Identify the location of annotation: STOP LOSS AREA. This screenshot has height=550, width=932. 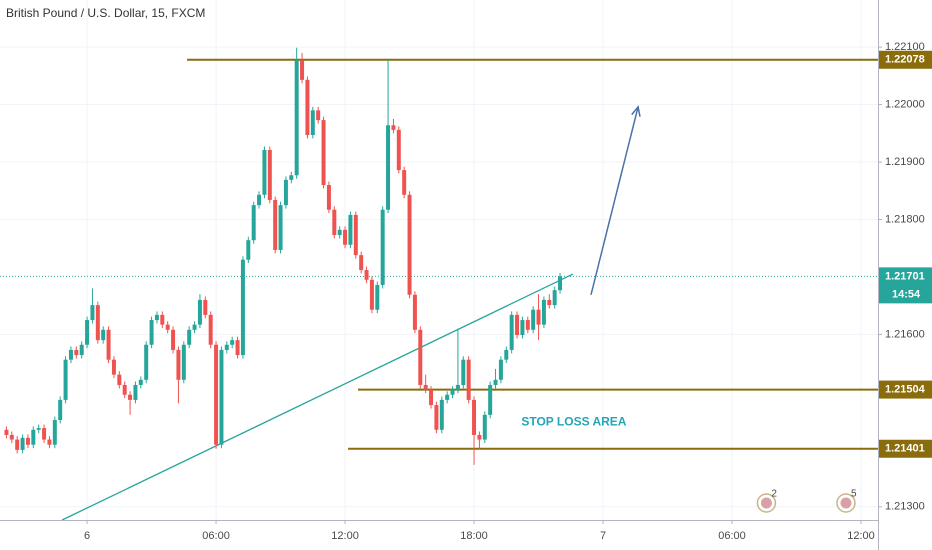
(573, 421).